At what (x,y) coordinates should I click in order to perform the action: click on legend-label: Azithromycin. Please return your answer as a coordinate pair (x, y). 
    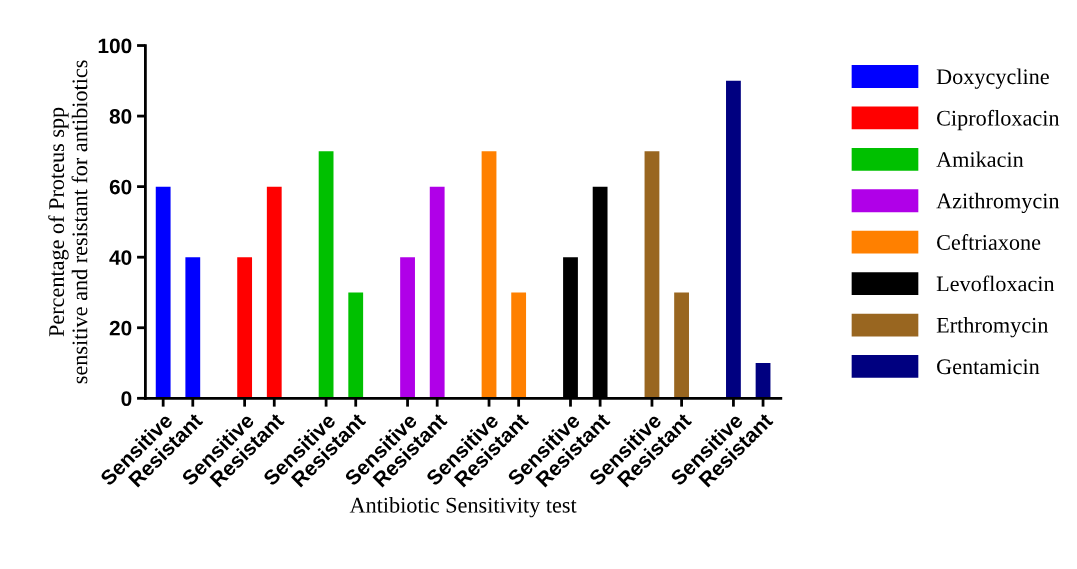
    Looking at the image, I should click on (998, 203).